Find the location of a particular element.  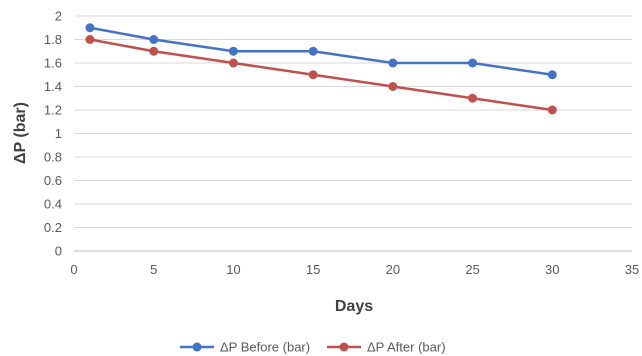

y-axis-title: ΔP (bar) is located at coordinates (20, 133).